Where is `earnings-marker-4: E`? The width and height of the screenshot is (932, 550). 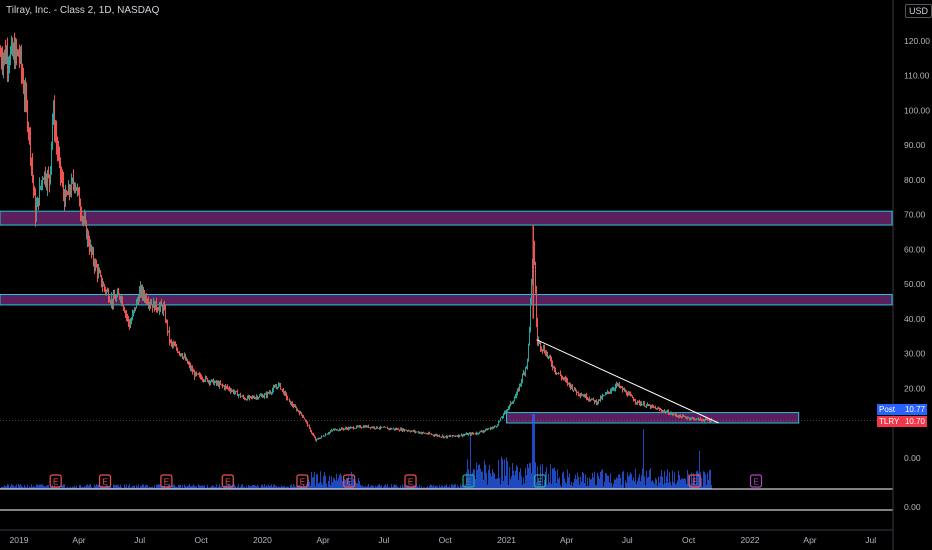
earnings-marker-4: E is located at coordinates (302, 481).